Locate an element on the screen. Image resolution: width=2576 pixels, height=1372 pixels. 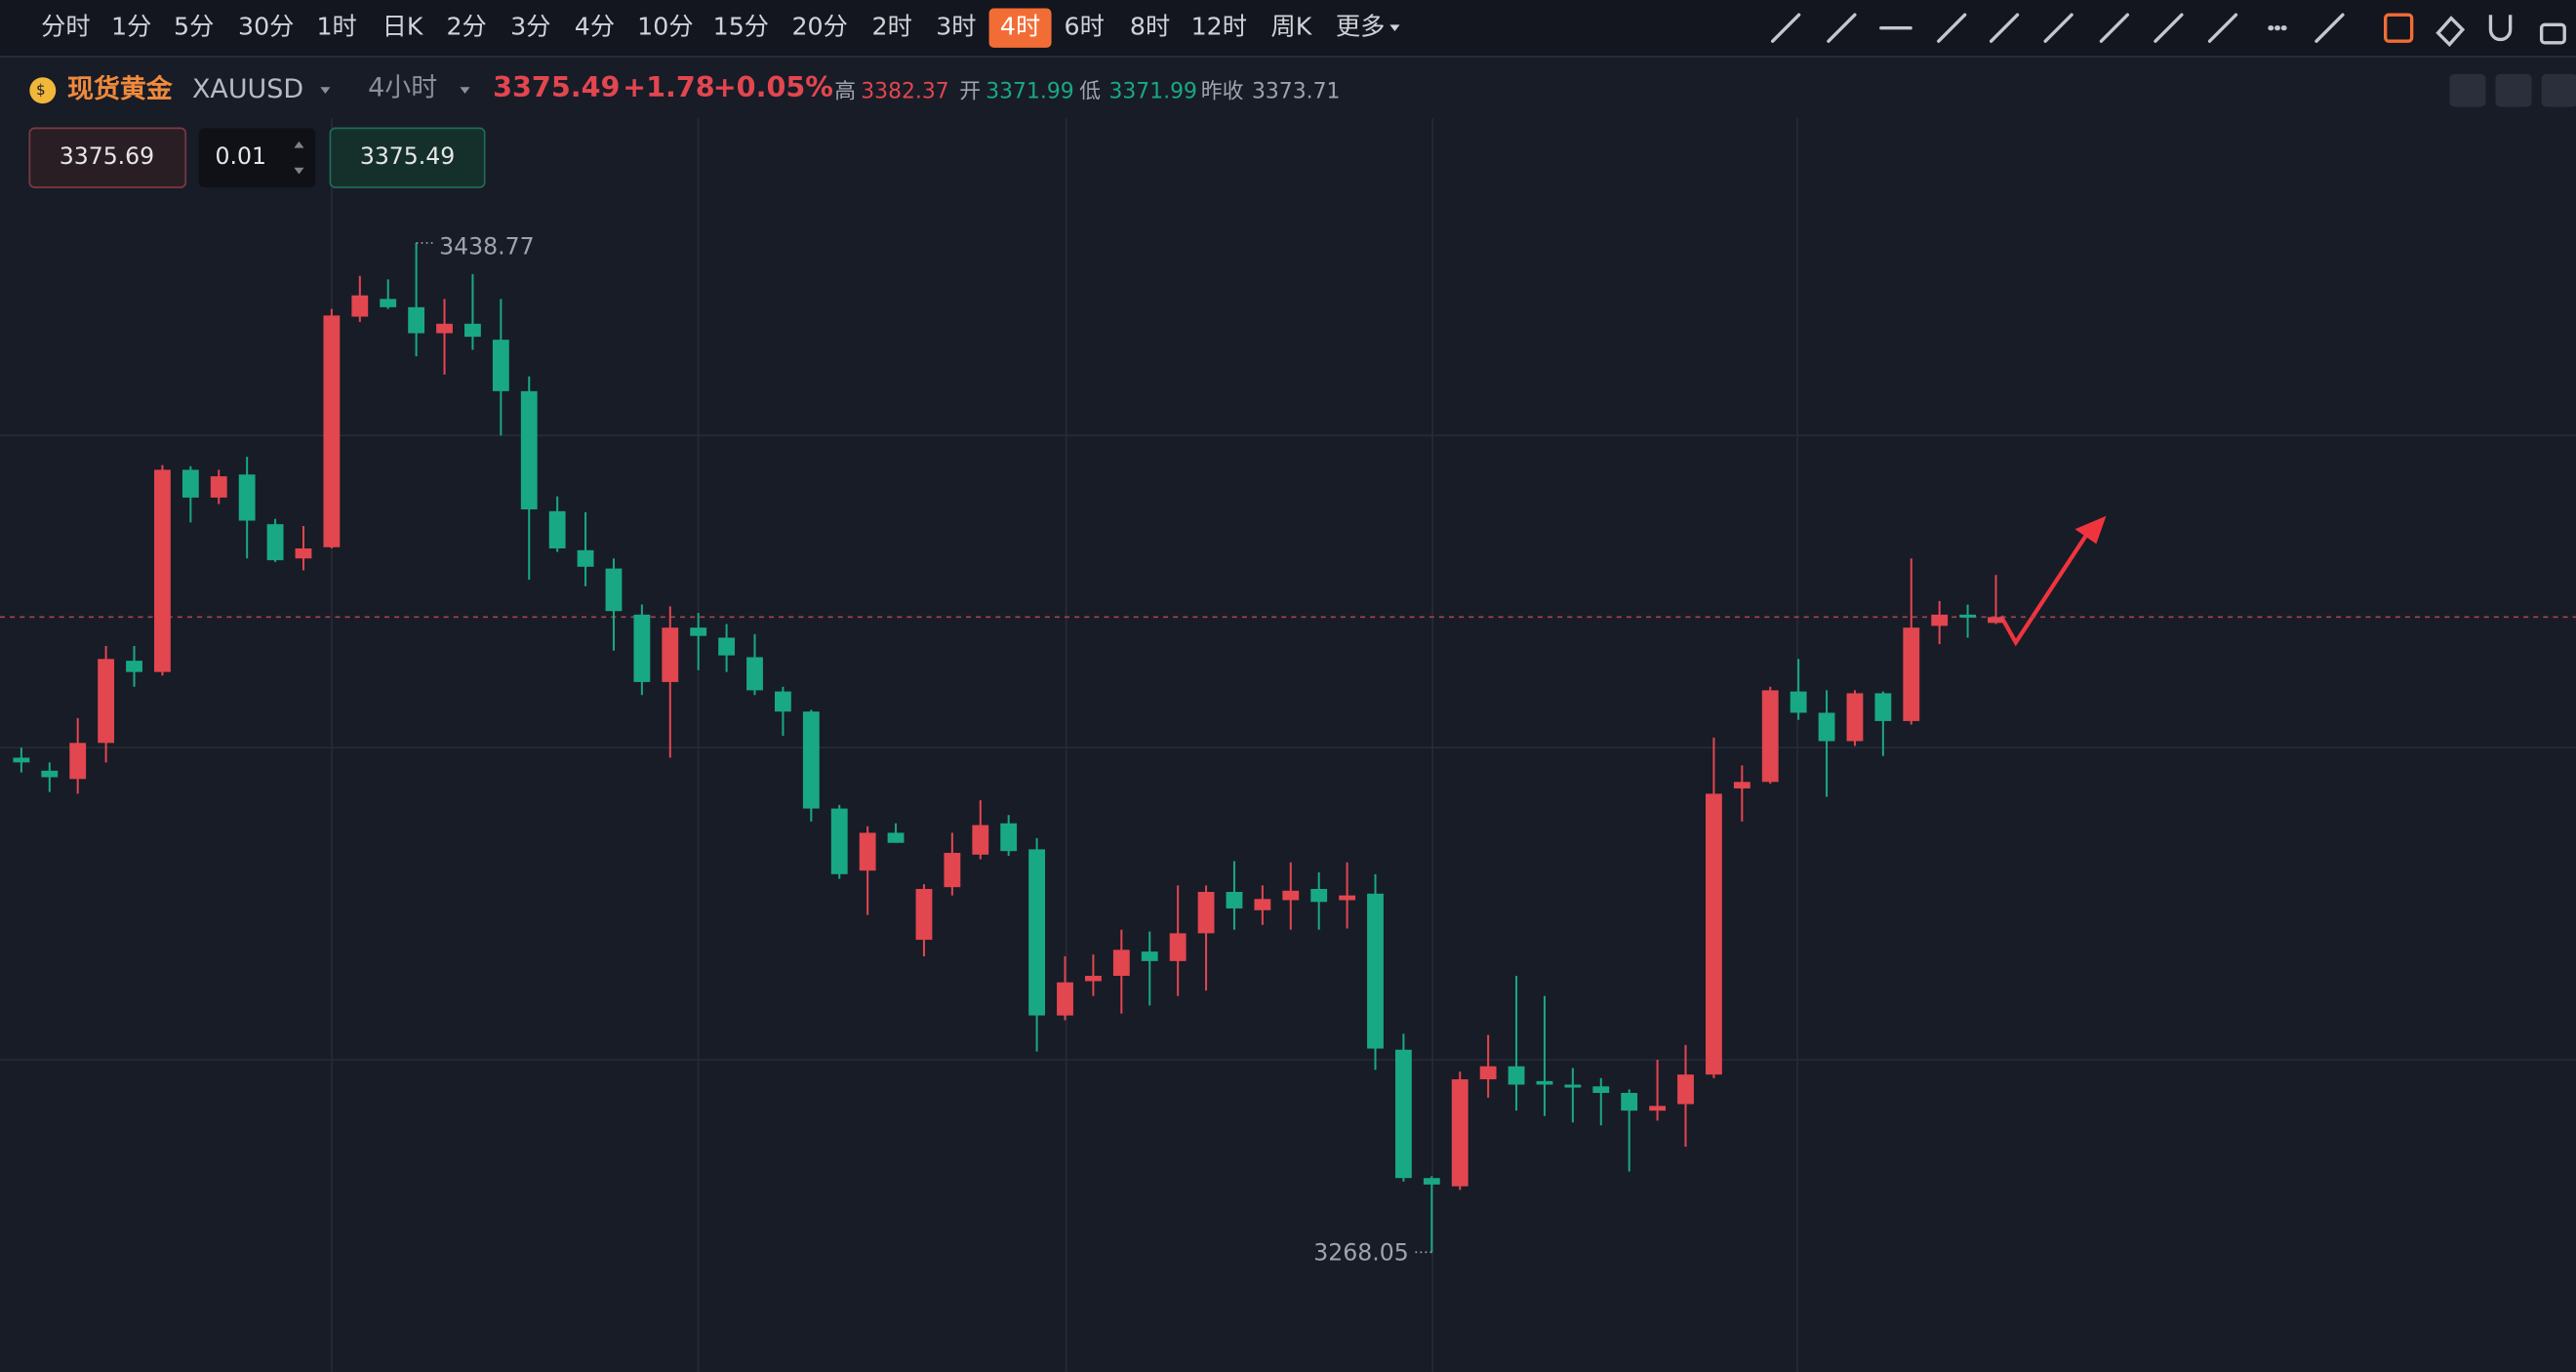
interval-tab: 3时 is located at coordinates (956, 27).